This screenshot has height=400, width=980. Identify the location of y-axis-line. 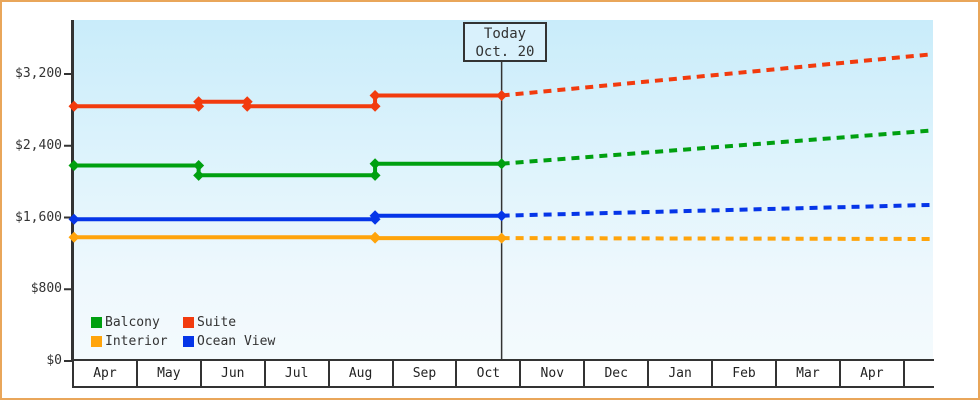
(72, 190).